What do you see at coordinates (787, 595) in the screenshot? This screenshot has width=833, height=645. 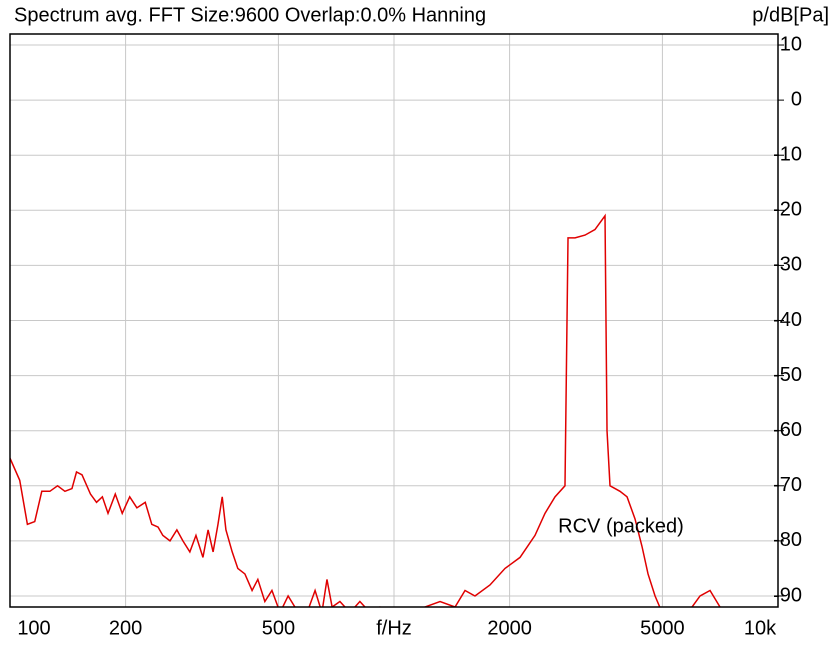 I see `y-tick-label: -90` at bounding box center [787, 595].